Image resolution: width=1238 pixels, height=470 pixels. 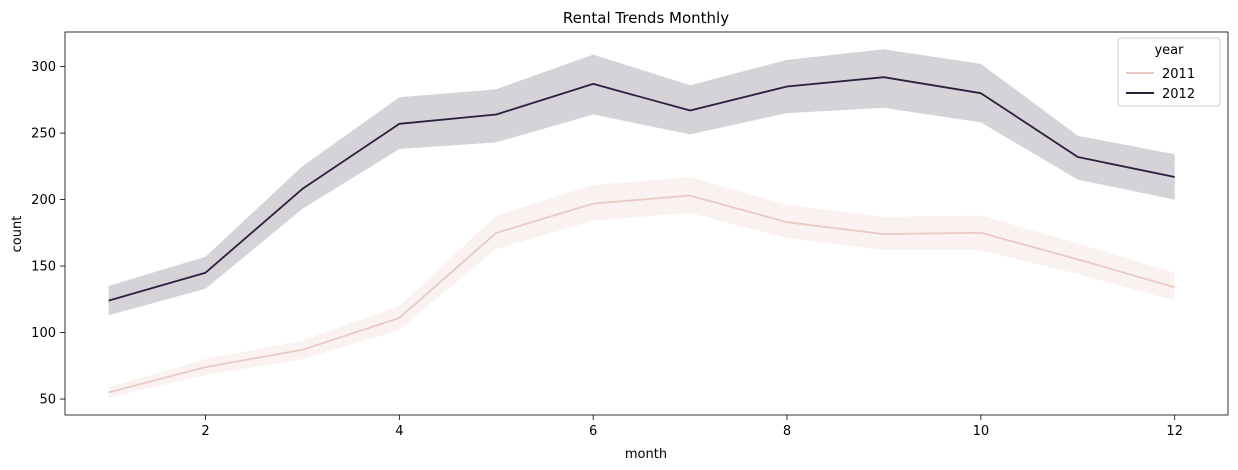 I want to click on y-tick-label: 100, so click(x=43, y=333).